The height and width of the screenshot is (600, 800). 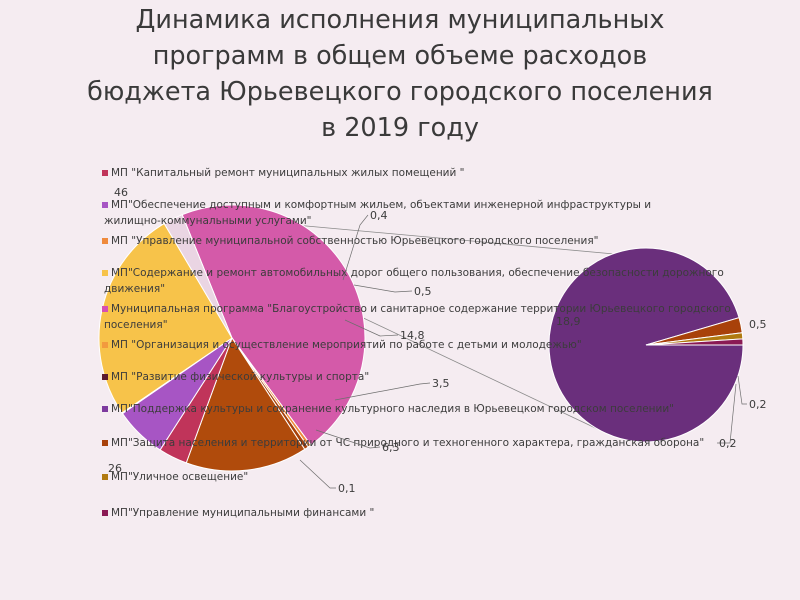 What do you see at coordinates (441, 383) in the screenshot?
I see `data-label-primary: 3,5` at bounding box center [441, 383].